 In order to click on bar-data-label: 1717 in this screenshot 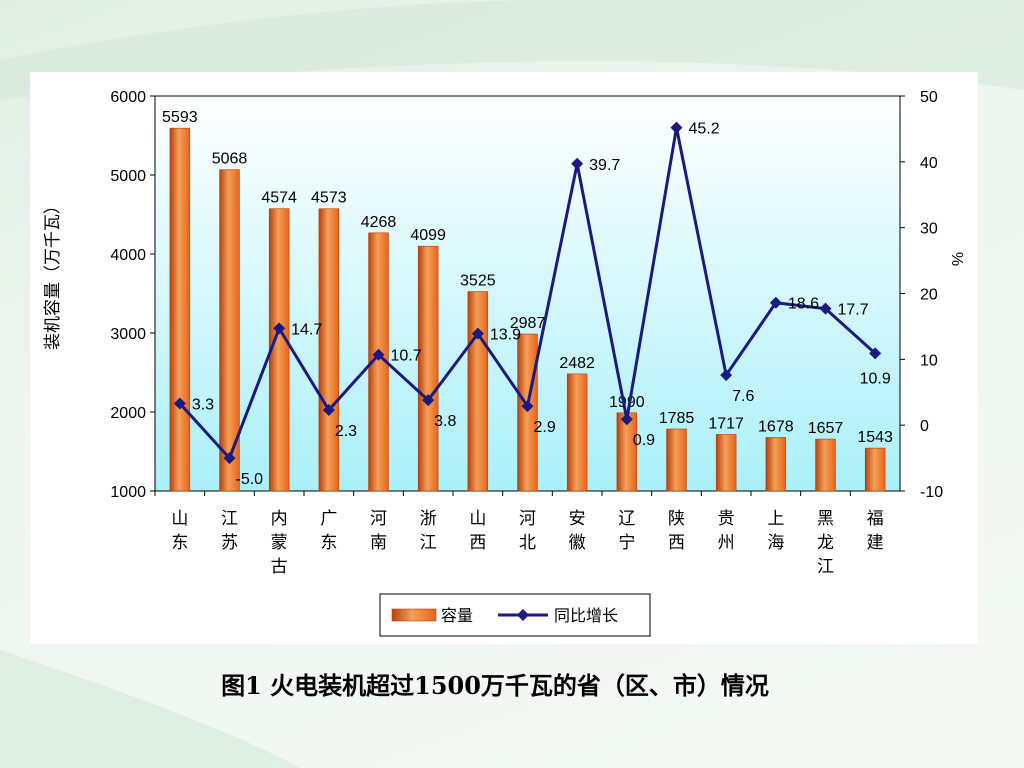, I will do `click(726, 423)`.